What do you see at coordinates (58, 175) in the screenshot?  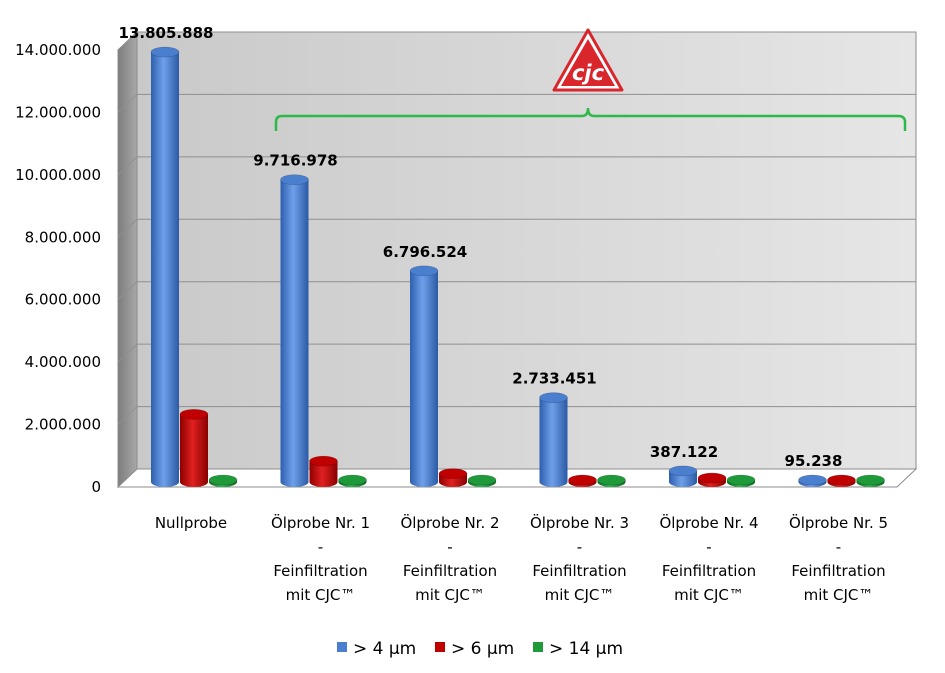 I see `y-tick-label: 10.000.000` at bounding box center [58, 175].